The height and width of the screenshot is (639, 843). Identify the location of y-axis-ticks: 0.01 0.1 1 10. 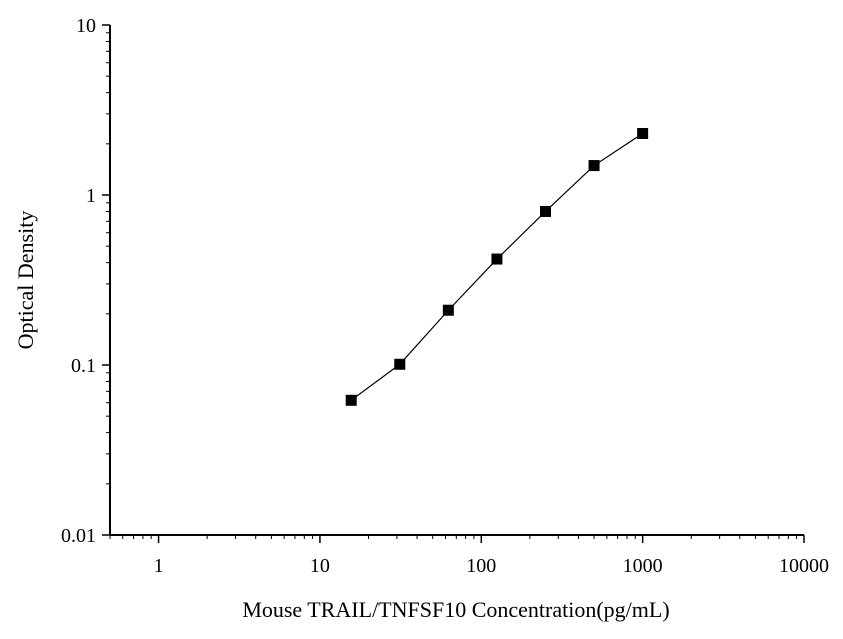
(85, 281).